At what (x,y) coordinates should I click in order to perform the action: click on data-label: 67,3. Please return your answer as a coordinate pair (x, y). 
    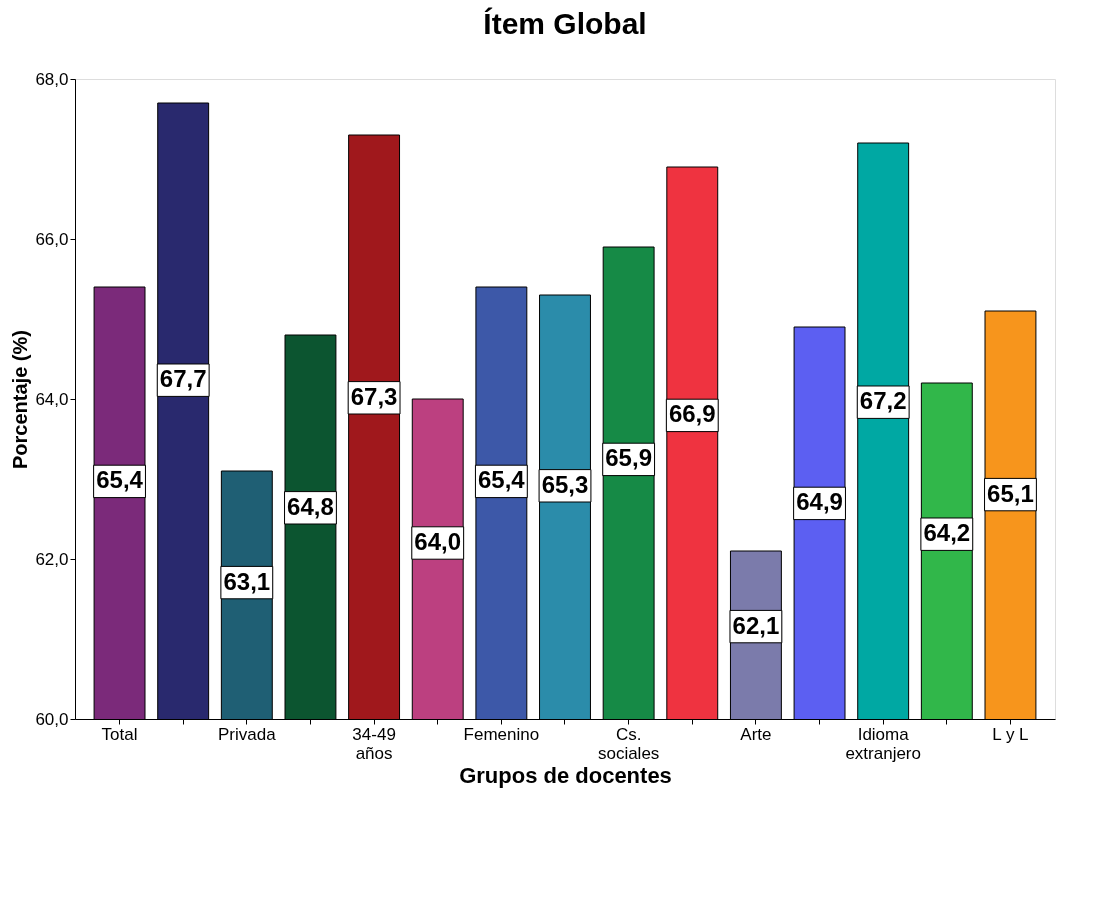
    Looking at the image, I should click on (374, 396).